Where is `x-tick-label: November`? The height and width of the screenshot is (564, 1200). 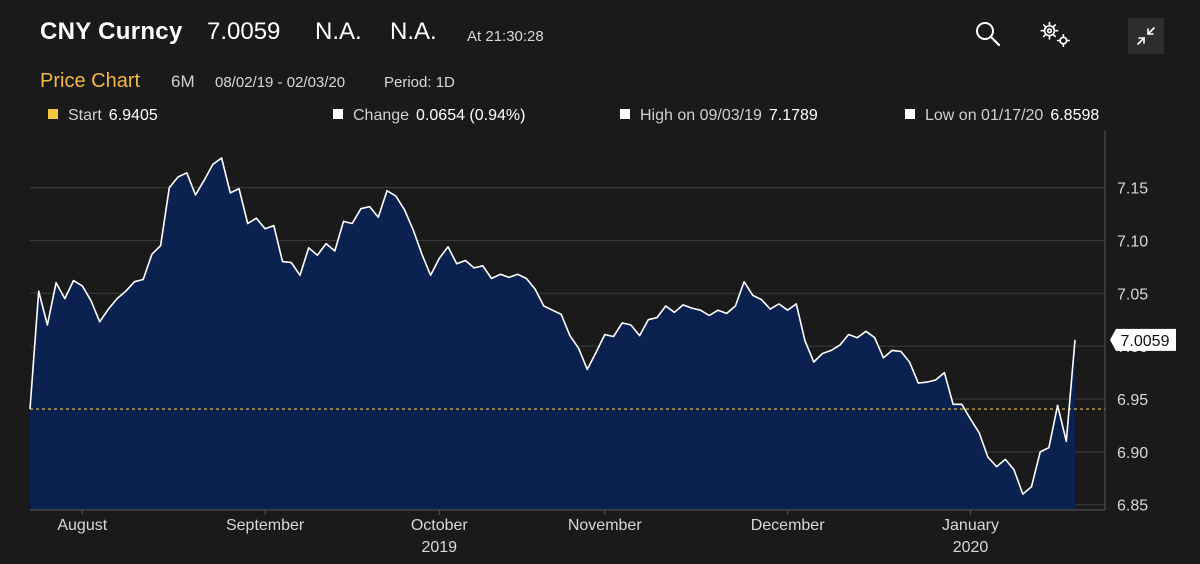
x-tick-label: November is located at coordinates (605, 525).